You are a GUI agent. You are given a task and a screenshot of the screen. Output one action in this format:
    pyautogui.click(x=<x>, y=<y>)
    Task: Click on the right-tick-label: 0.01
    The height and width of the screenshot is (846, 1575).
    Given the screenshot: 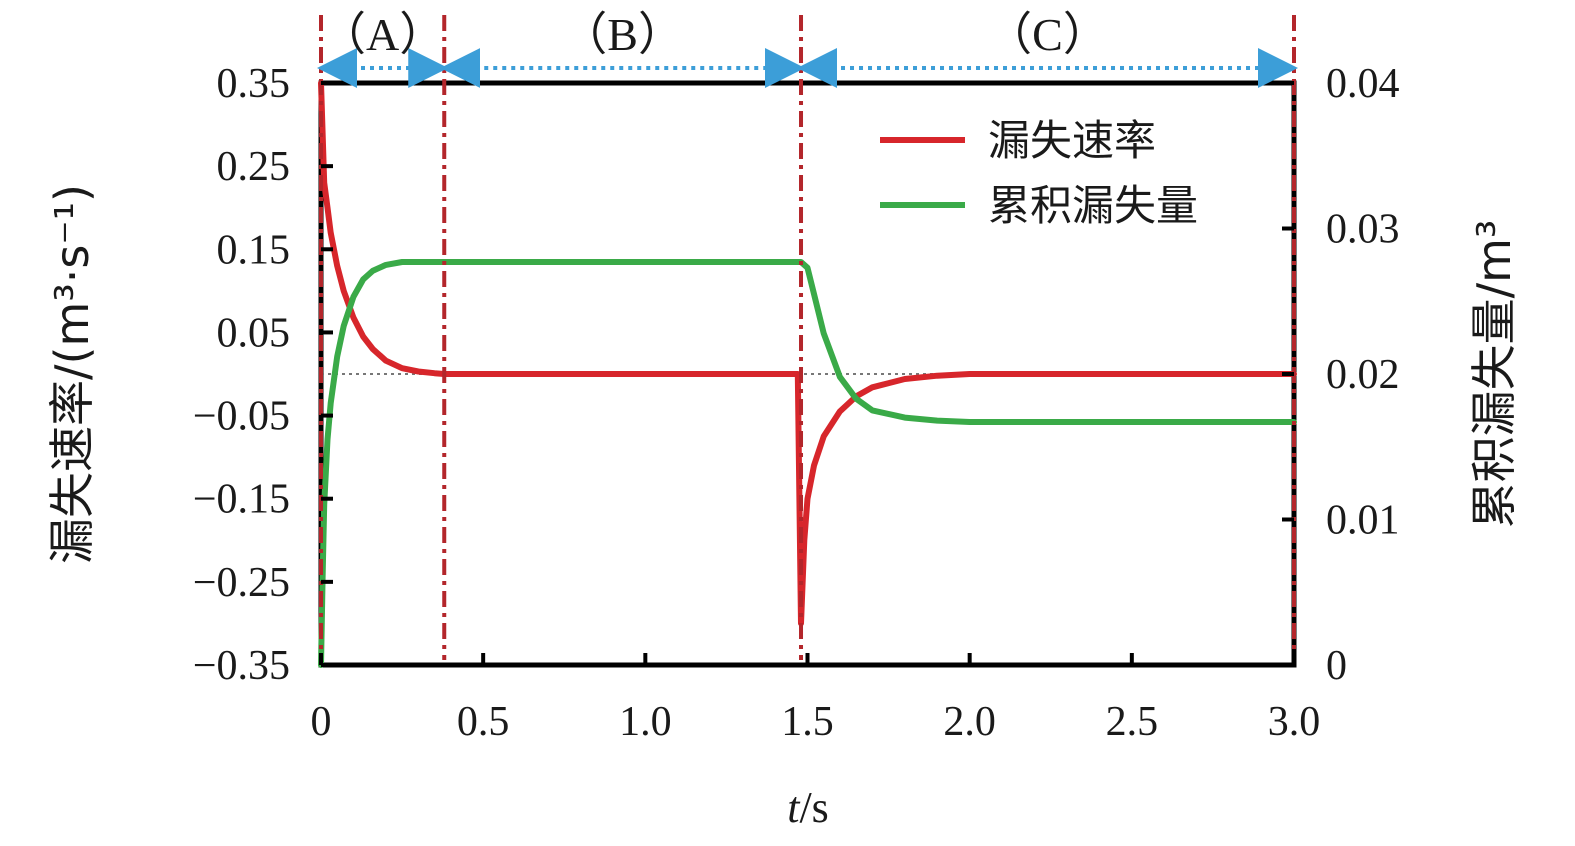 What is the action you would take?
    pyautogui.click(x=1363, y=521)
    